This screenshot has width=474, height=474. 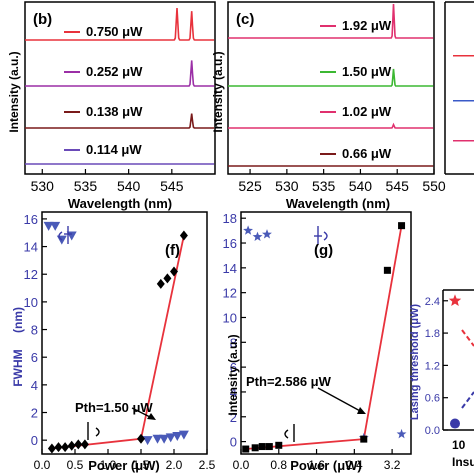 I want to click on y-tick-label-4: 4, so click(x=34, y=385).